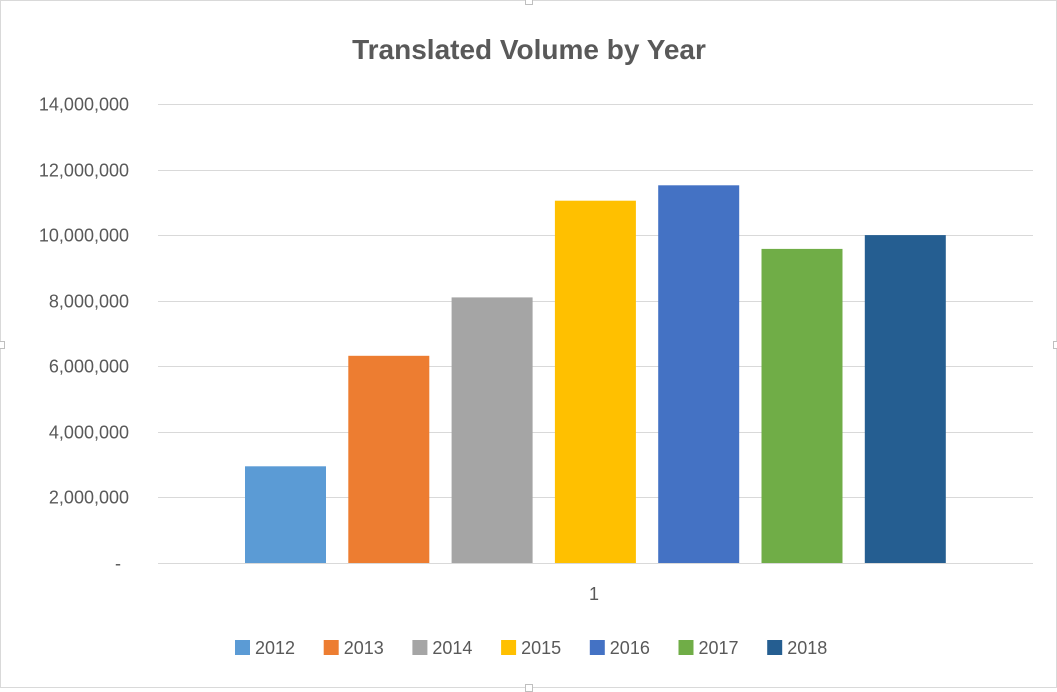 This screenshot has width=1057, height=692. I want to click on legend-label-2017: 2017, so click(719, 648).